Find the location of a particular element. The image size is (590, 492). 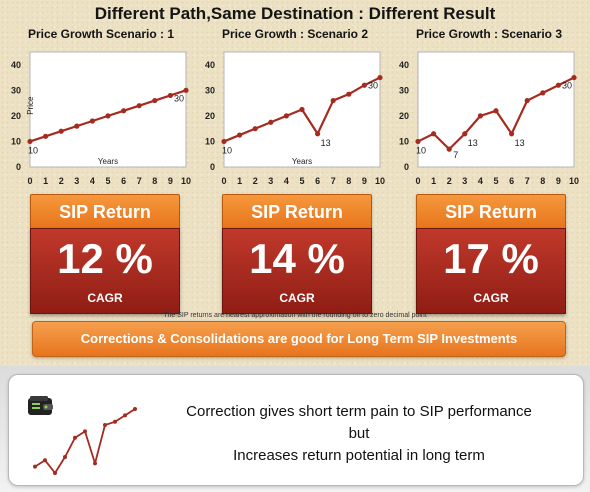

chart-1-data-label: 30 is located at coordinates (179, 98).